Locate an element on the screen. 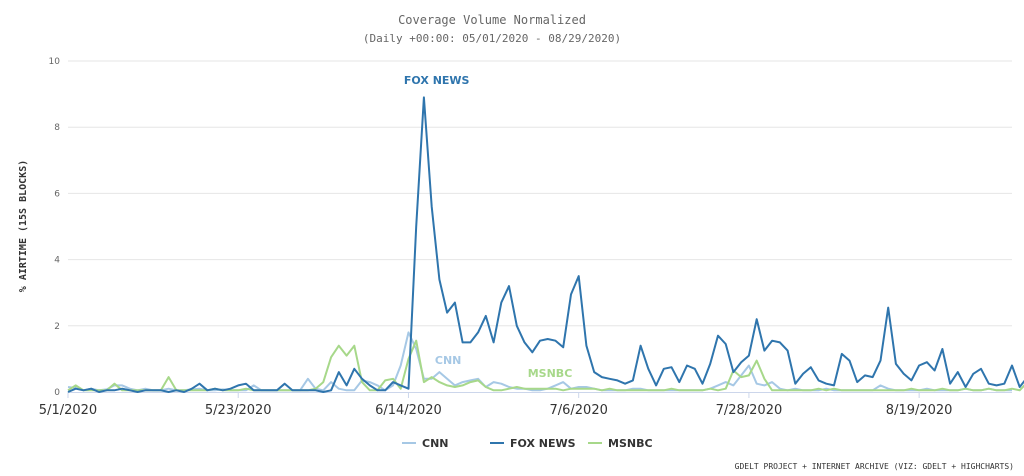  legend-label: FOX NEWS is located at coordinates (543, 443).